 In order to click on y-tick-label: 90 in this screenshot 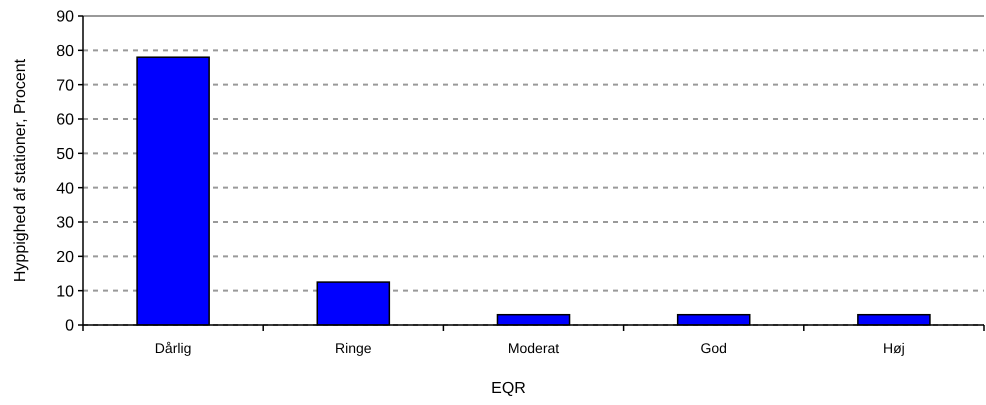, I will do `click(65, 17)`.